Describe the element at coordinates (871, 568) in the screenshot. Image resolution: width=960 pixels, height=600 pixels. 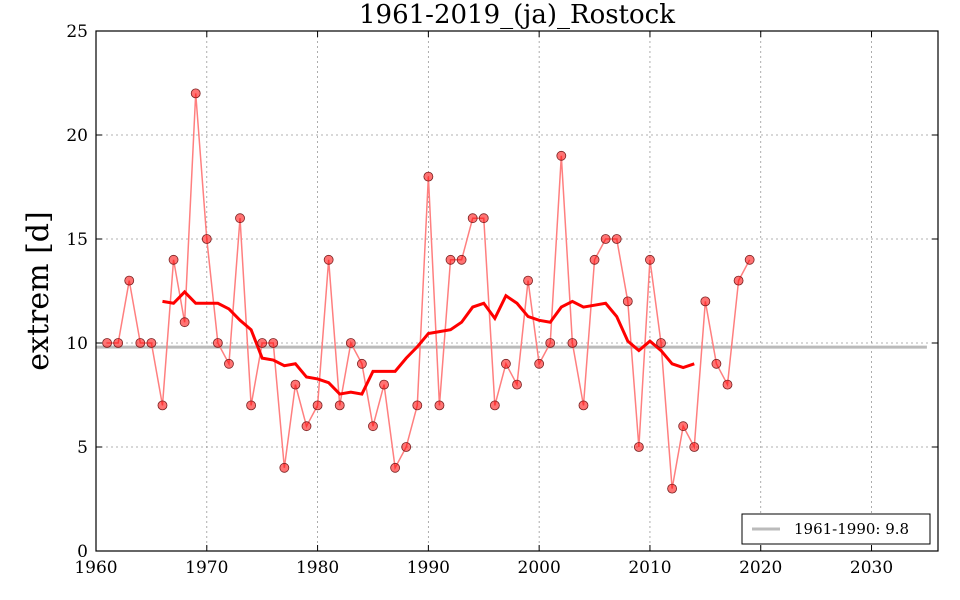
I see `x-tick-label: 2030` at that location.